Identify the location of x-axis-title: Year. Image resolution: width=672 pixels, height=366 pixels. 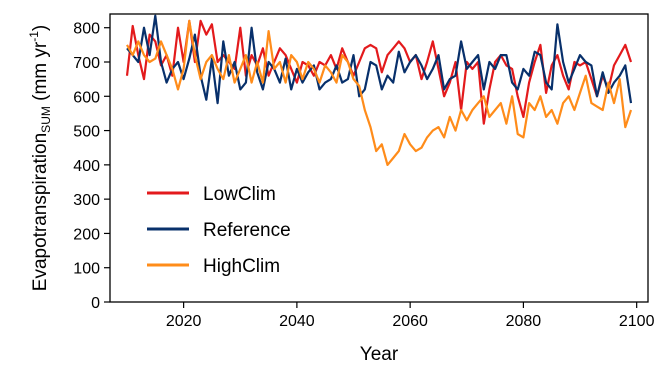
(379, 354).